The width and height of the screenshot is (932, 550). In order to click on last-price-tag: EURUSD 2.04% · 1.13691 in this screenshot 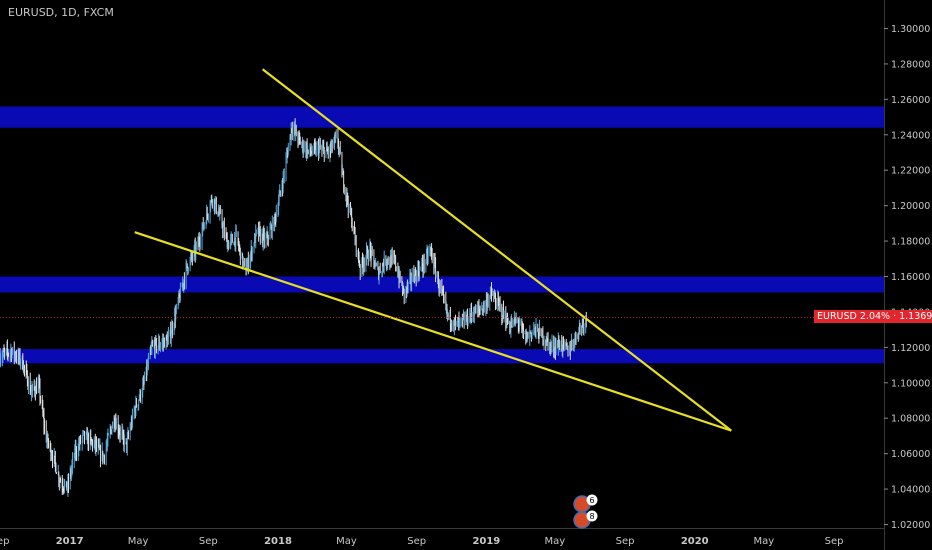, I will do `click(873, 316)`.